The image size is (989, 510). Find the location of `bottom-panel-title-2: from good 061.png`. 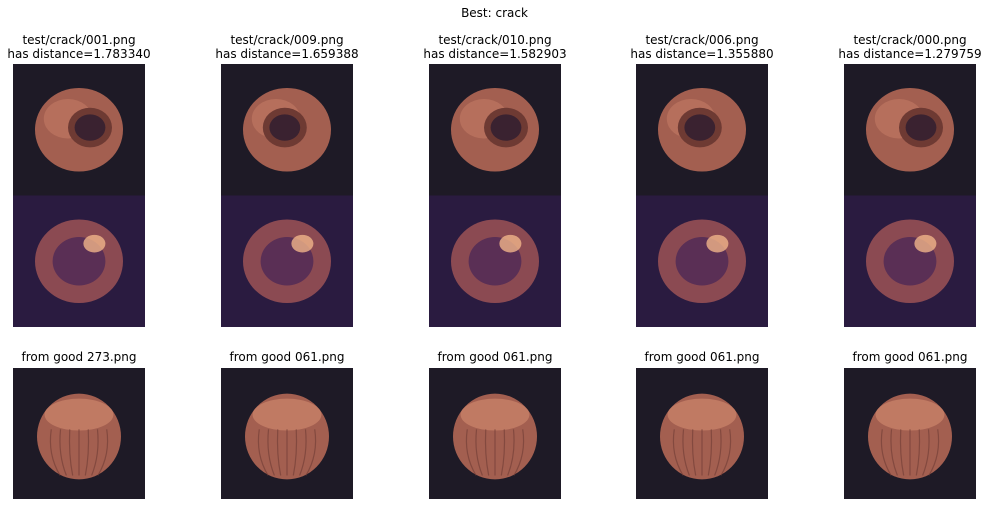

bottom-panel-title-2: from good 061.png is located at coordinates (287, 357).